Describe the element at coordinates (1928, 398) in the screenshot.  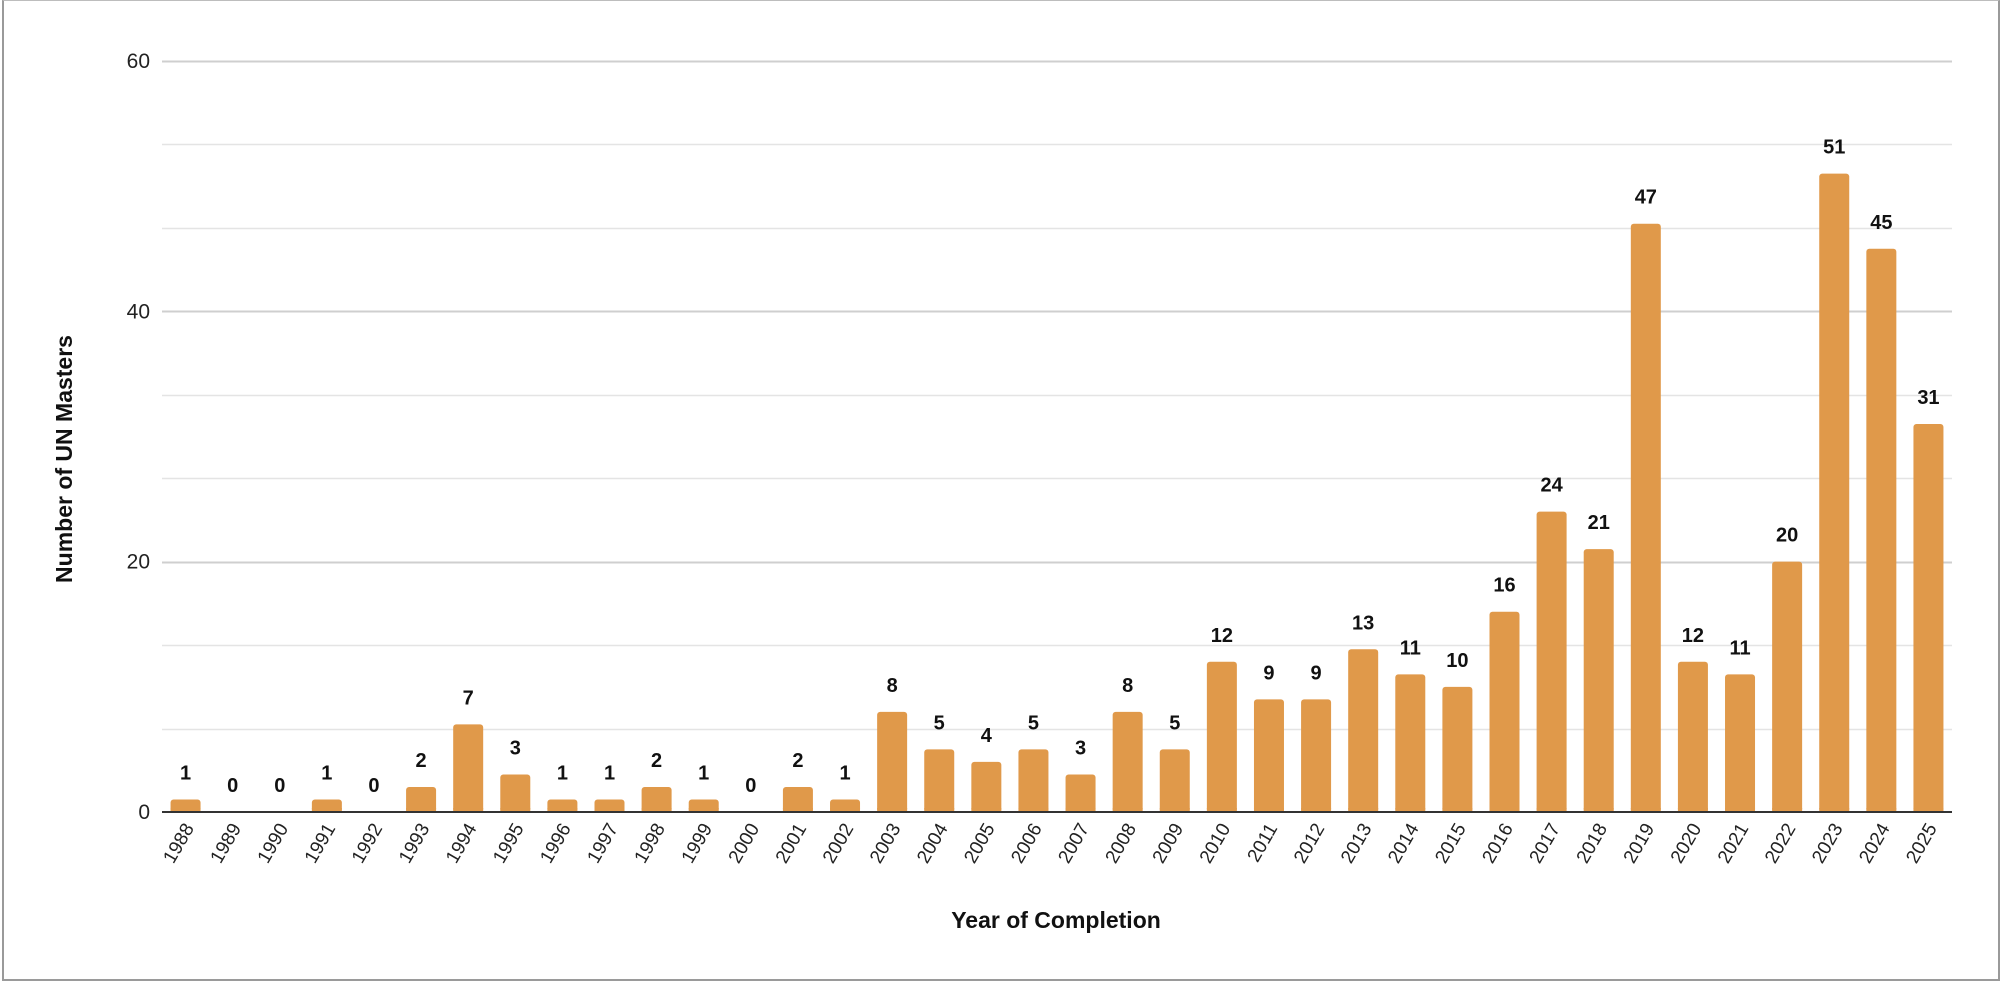
I see `data-label: 31` at that location.